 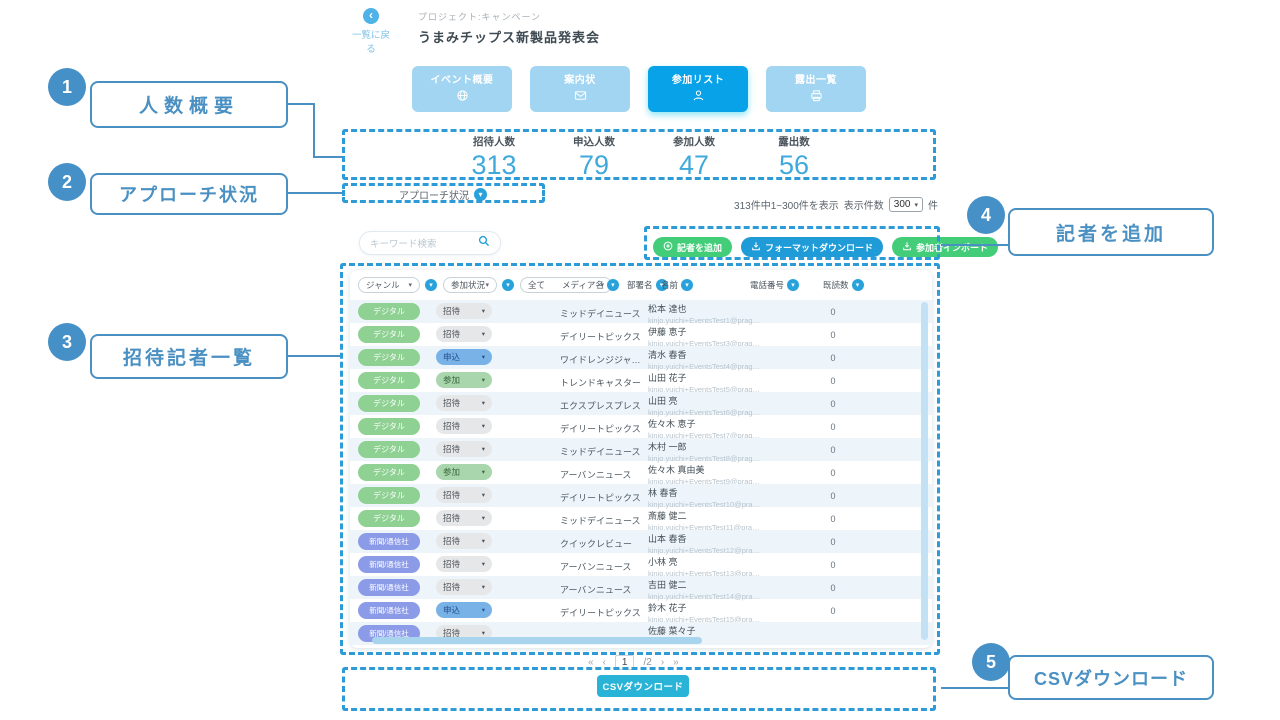 What do you see at coordinates (698, 98) in the screenshot?
I see `attendee-icon` at bounding box center [698, 98].